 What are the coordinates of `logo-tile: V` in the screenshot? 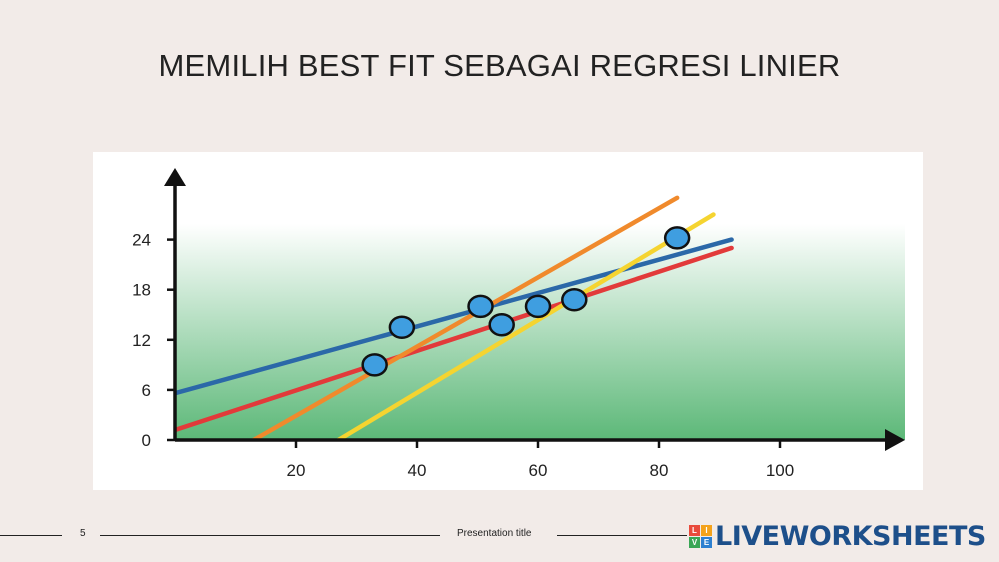 It's located at (694, 542).